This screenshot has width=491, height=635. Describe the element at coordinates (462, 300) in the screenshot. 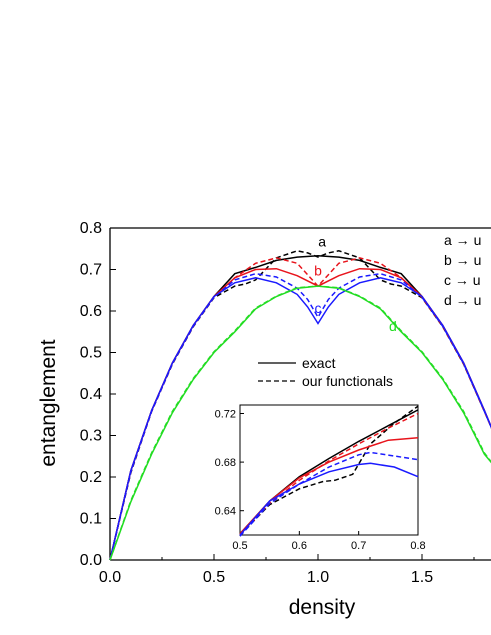

I see `key-label-d: d → u` at that location.